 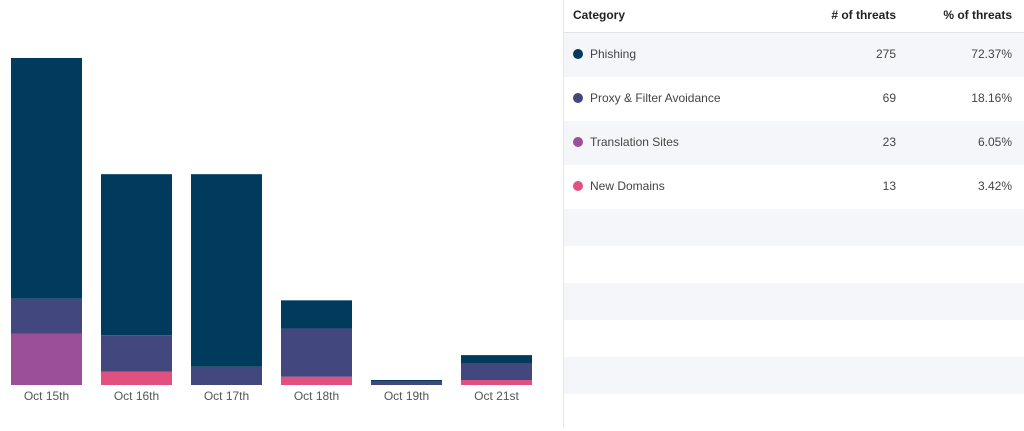 I want to click on x-tick-label: Oct 19th, so click(x=406, y=396).